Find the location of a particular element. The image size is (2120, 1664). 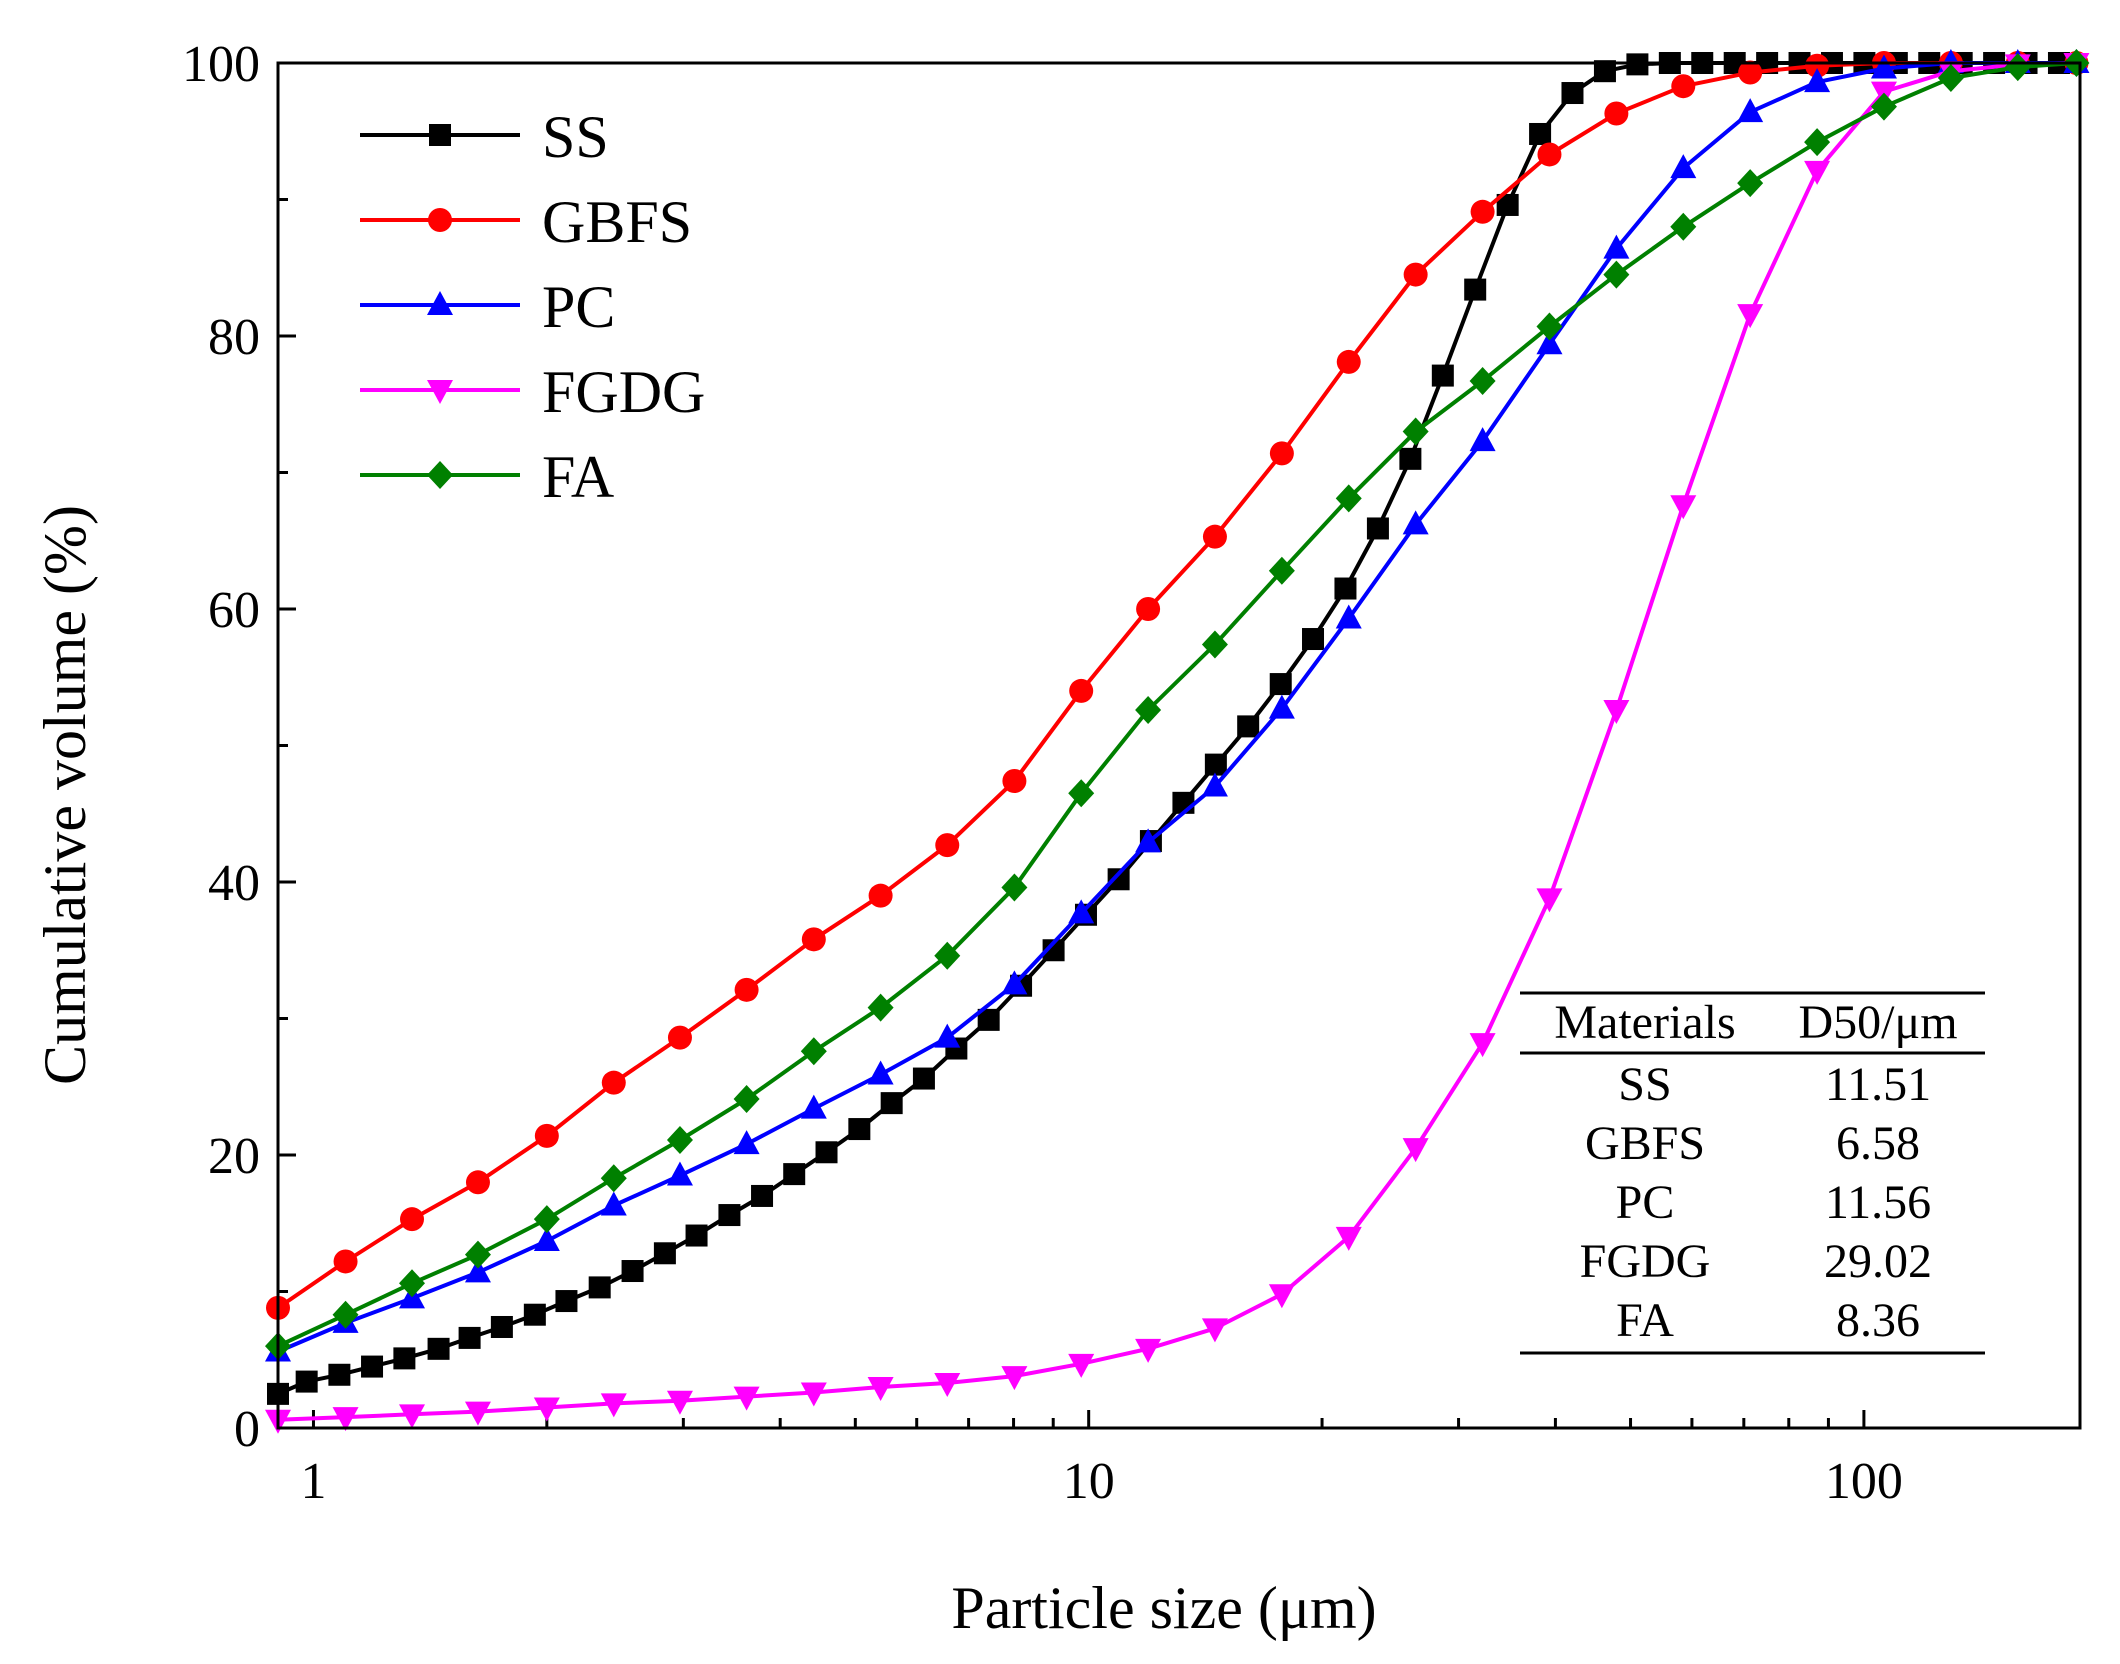

table-rows: SS 11.51 GBFS 6.58 PC 11.56 FGDG 29.02 FA 8.36 is located at coordinates (1756, 1202).